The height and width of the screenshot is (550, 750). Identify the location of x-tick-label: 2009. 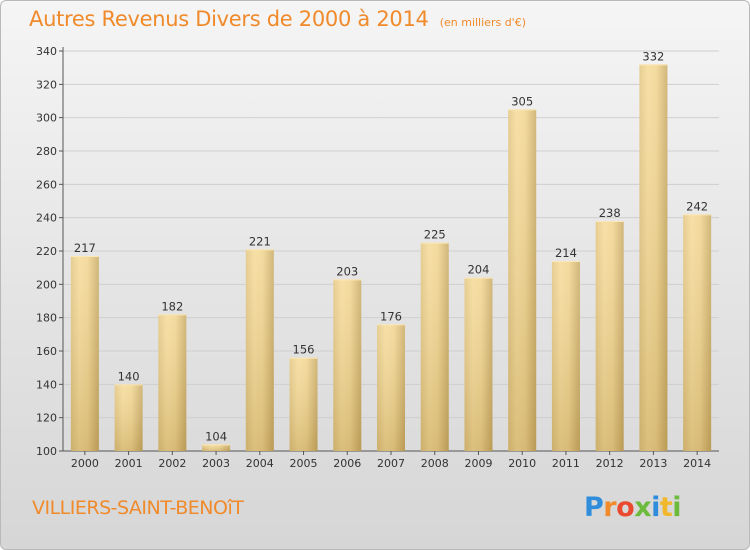
(478, 463).